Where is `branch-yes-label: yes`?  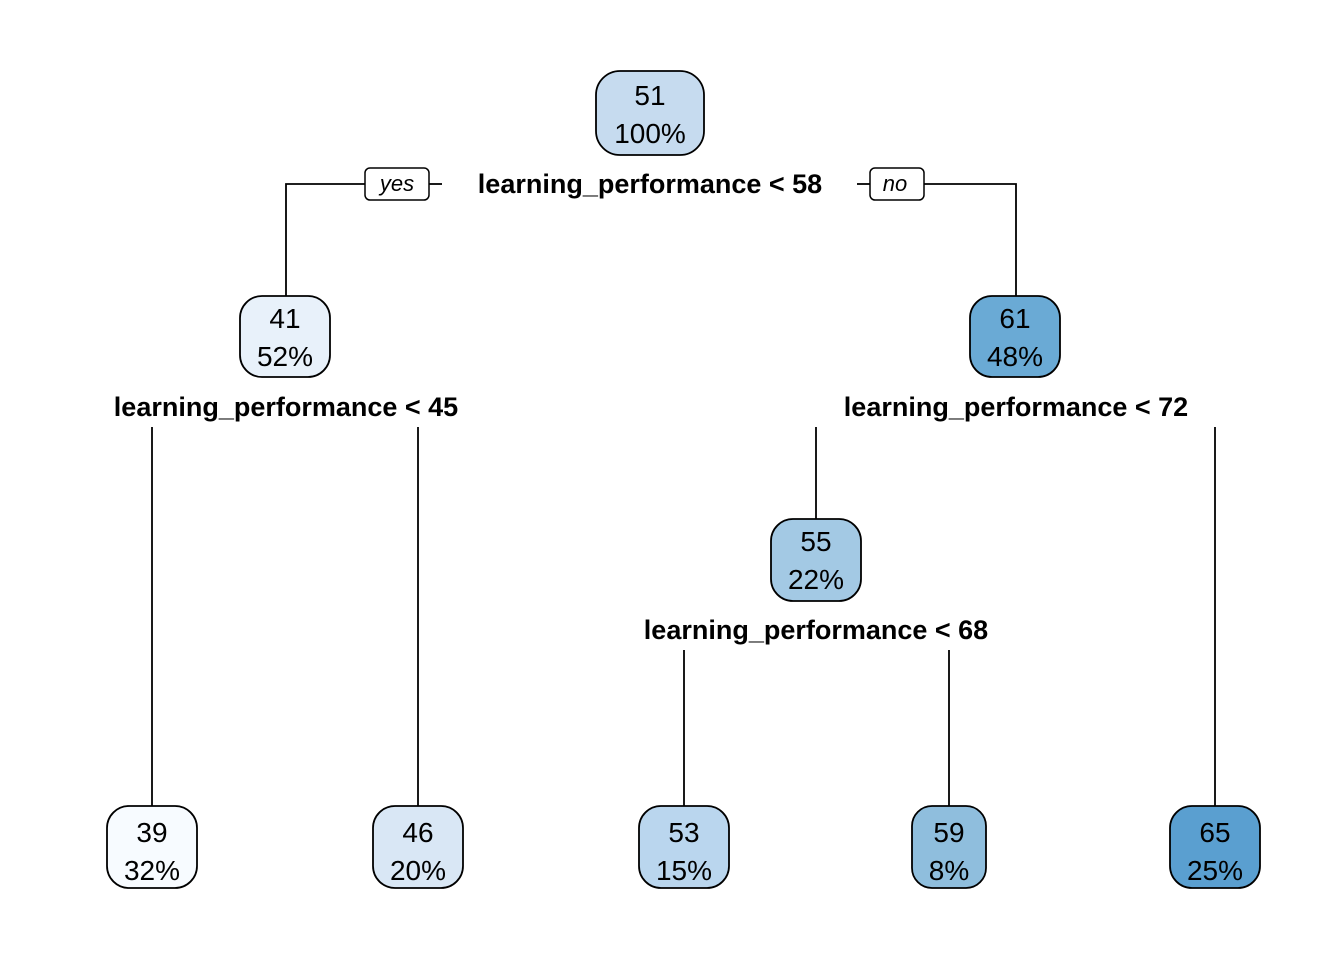
branch-yes-label: yes is located at coordinates (397, 184).